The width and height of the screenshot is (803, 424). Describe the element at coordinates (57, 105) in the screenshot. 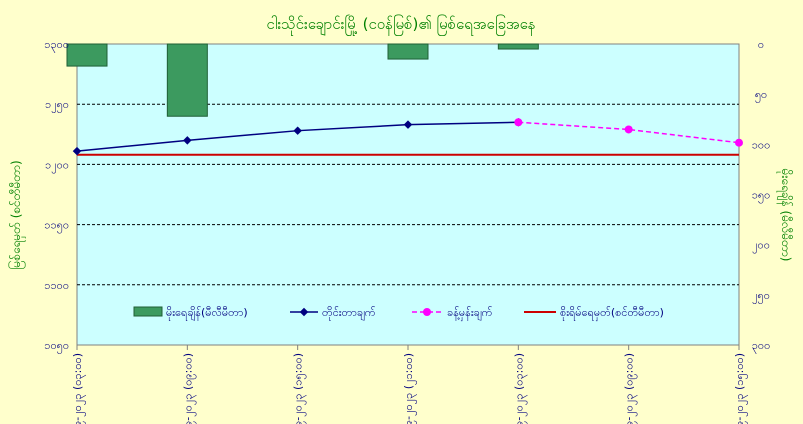

I see `y-left-tick-label: ၁၂၅၀` at that location.